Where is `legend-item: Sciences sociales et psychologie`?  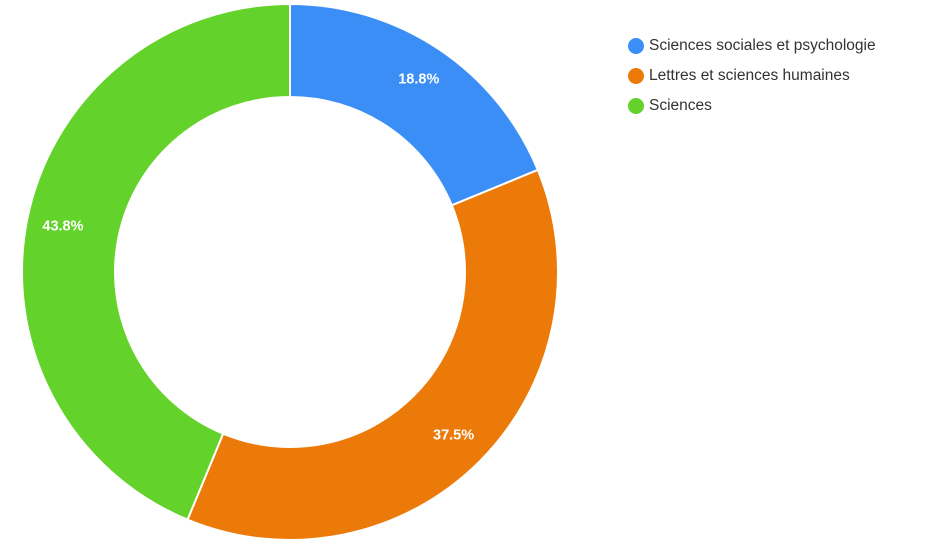
legend-item: Sciences sociales et psychologie is located at coordinates (752, 46).